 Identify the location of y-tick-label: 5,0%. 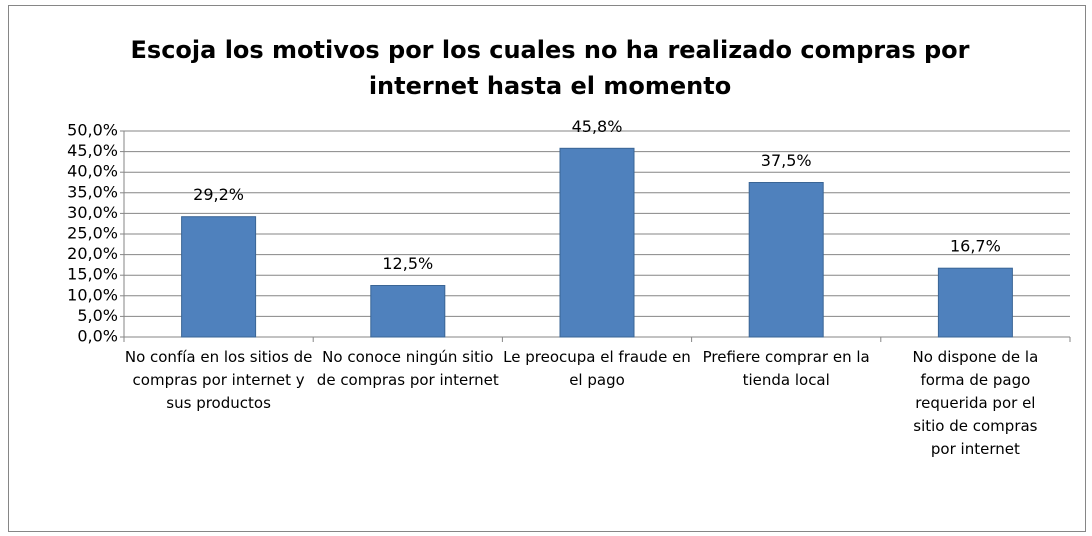
(97, 315).